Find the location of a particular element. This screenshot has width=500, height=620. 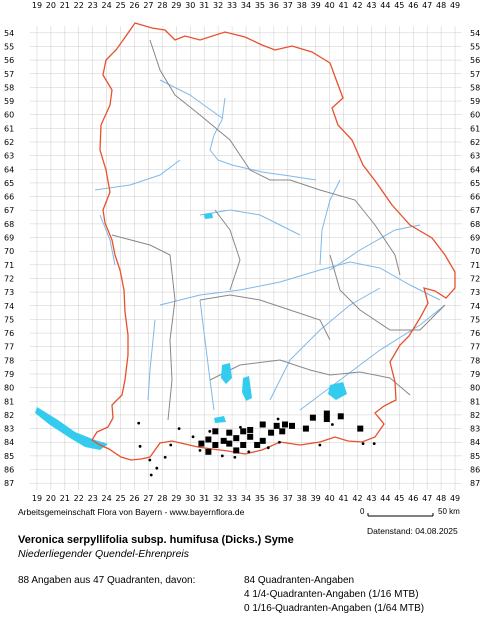

y-tick-label-left: 87 is located at coordinates (9, 483).